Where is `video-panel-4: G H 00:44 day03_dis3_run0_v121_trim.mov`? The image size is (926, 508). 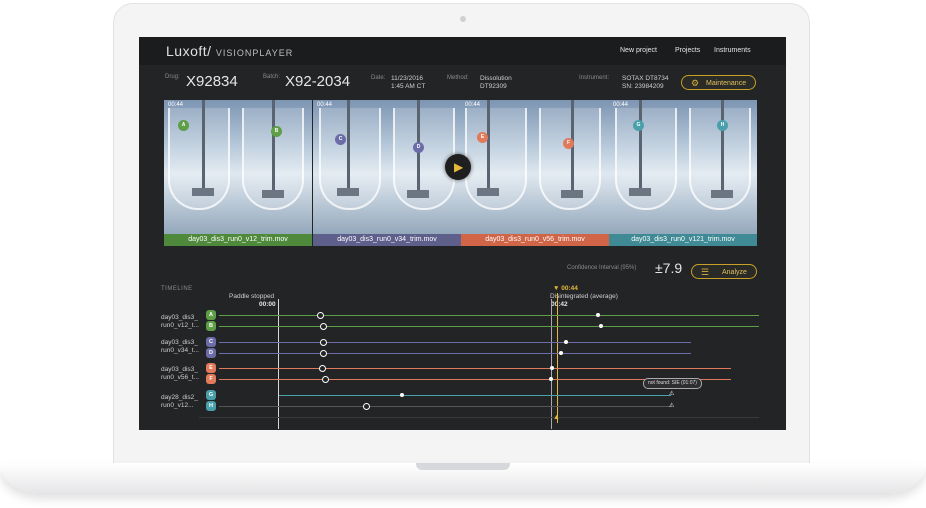
video-panel-4: G H 00:44 day03_dis3_run0_v121_trim.mov is located at coordinates (683, 173).